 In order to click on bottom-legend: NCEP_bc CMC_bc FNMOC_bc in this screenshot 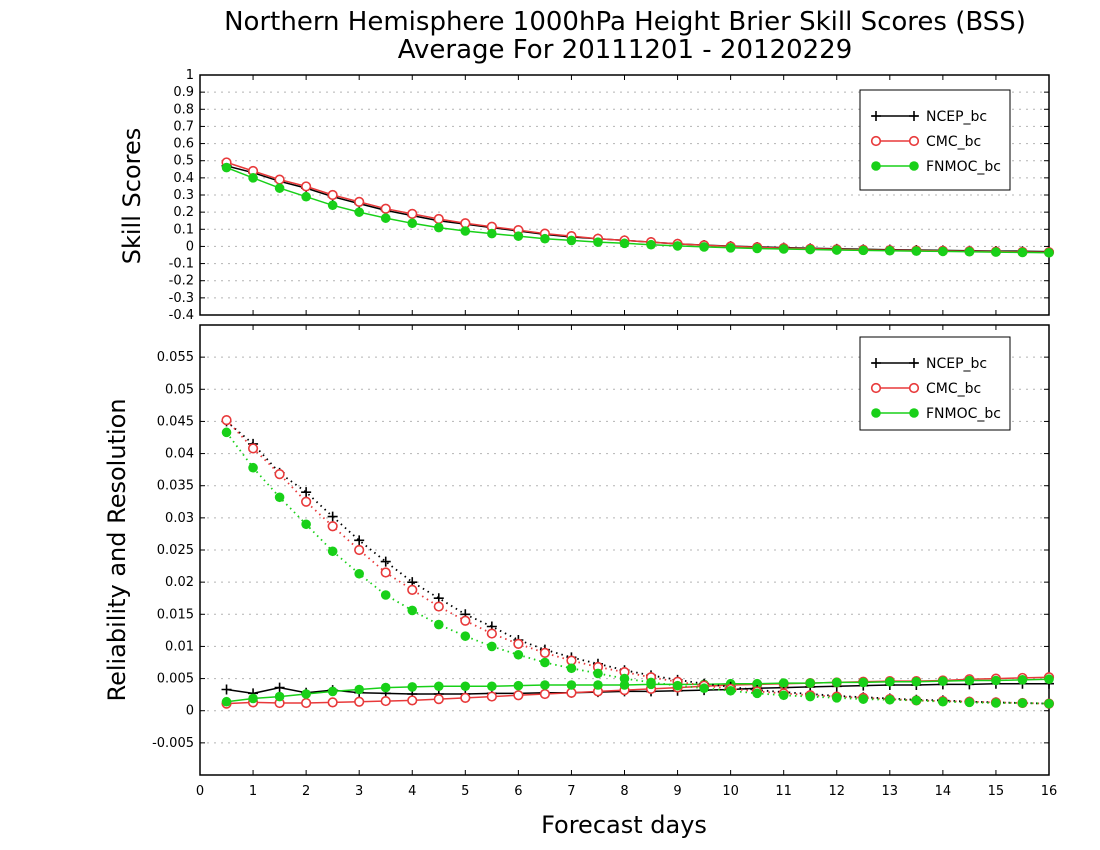, I will do `click(935, 383)`.